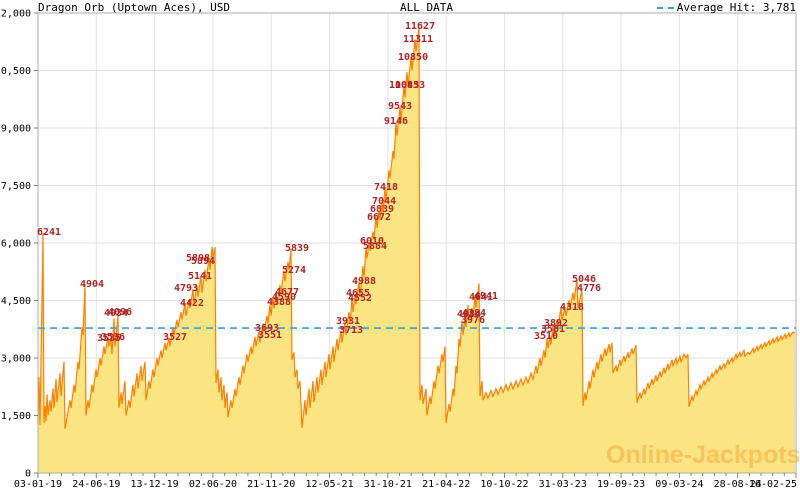 The image size is (800, 490). What do you see at coordinates (375, 246) in the screenshot?
I see `peak-annotation: 5884` at bounding box center [375, 246].